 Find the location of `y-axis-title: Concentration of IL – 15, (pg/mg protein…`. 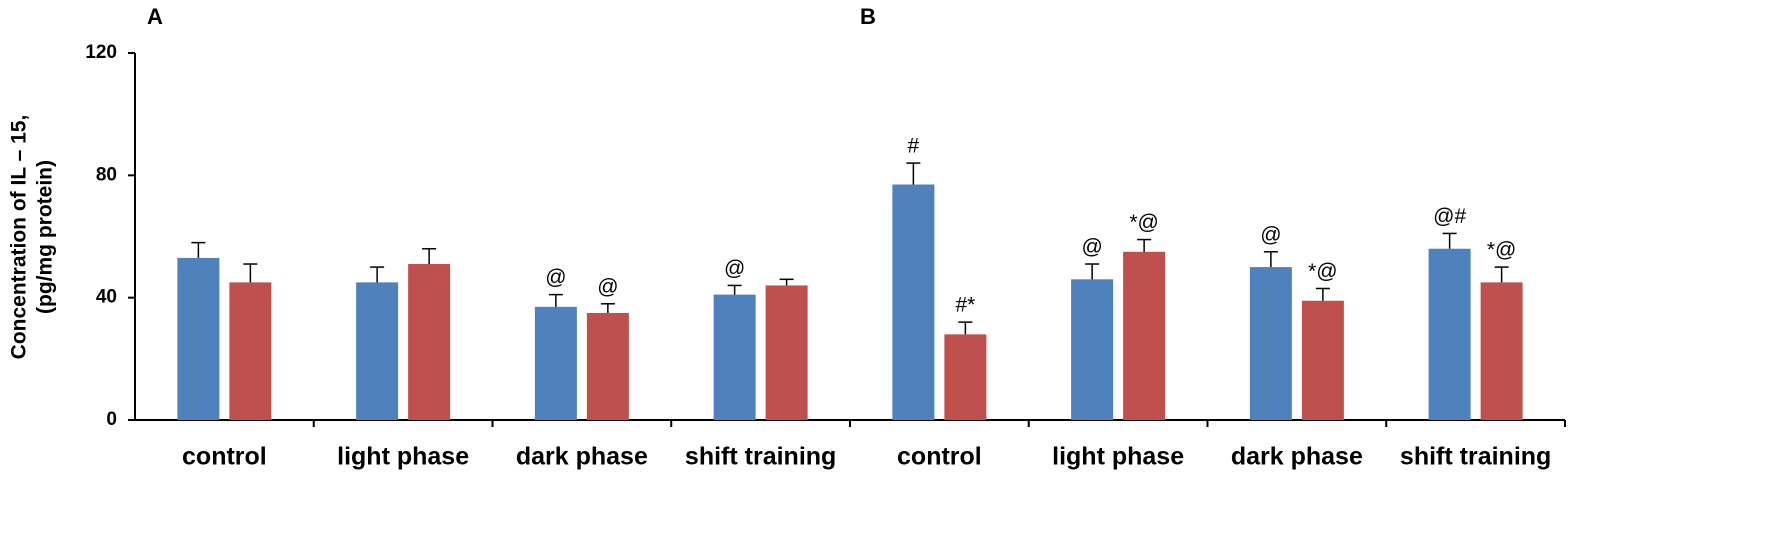

y-axis-title: Concentration of IL – 15, (pg/mg protein… is located at coordinates (32, 237).